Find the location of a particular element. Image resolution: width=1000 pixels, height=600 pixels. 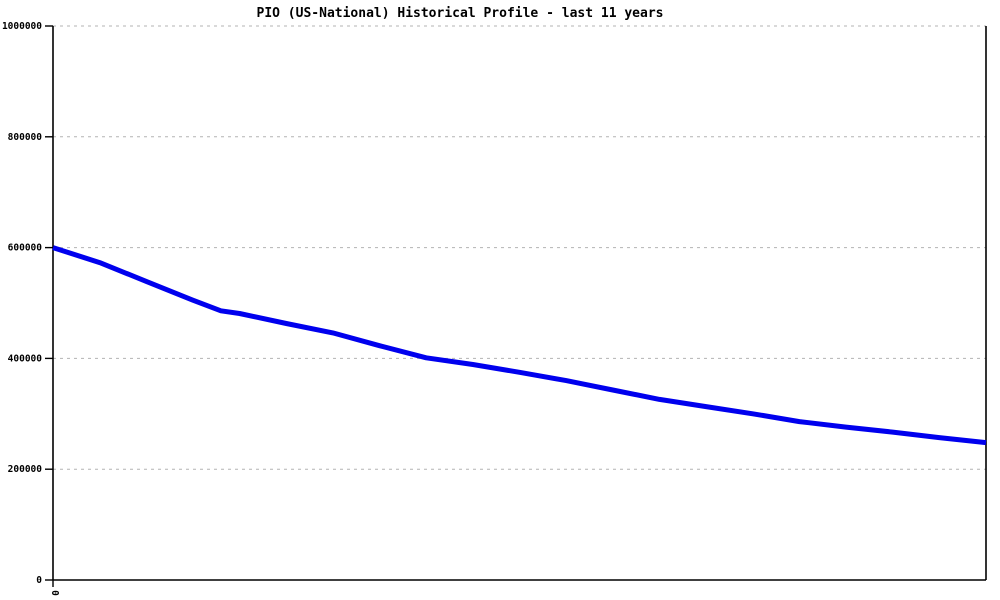

y-tick-label: 600000 is located at coordinates (25, 248).